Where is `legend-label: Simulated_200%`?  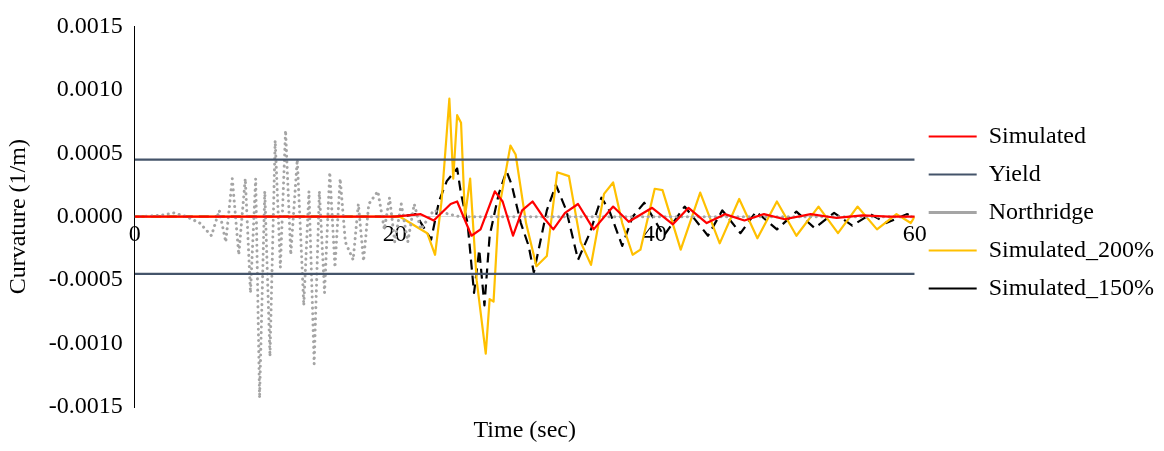 legend-label: Simulated_200% is located at coordinates (1071, 248).